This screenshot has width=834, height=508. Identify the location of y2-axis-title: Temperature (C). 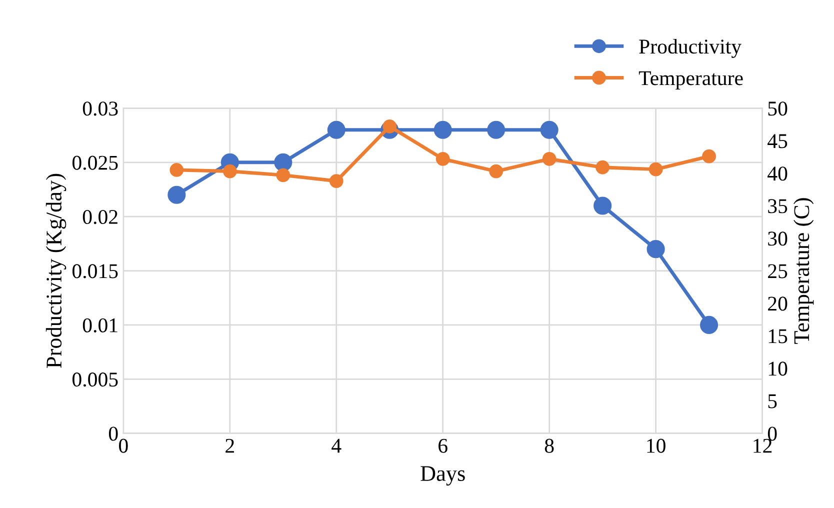
(804, 271).